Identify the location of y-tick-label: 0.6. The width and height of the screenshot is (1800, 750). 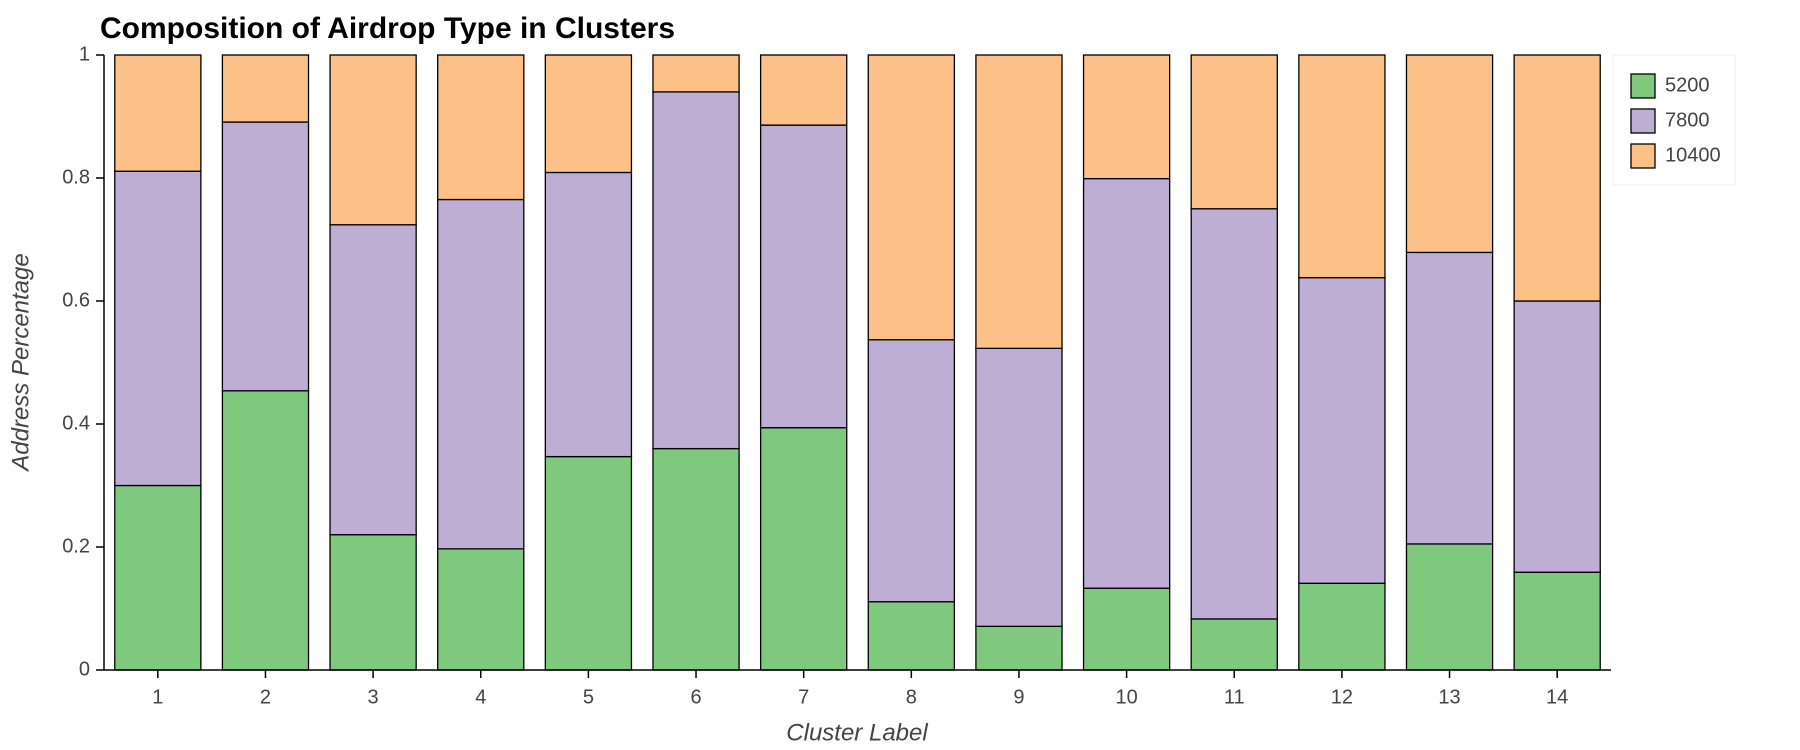
(76, 300).